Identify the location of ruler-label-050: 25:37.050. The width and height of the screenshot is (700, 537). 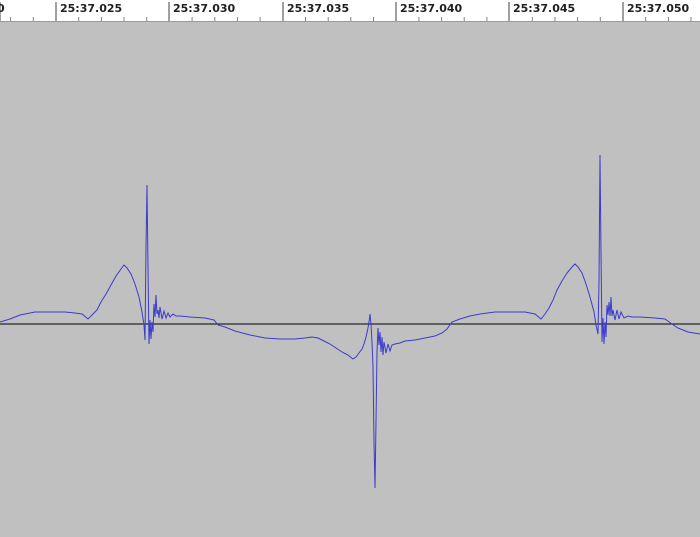
(658, 8).